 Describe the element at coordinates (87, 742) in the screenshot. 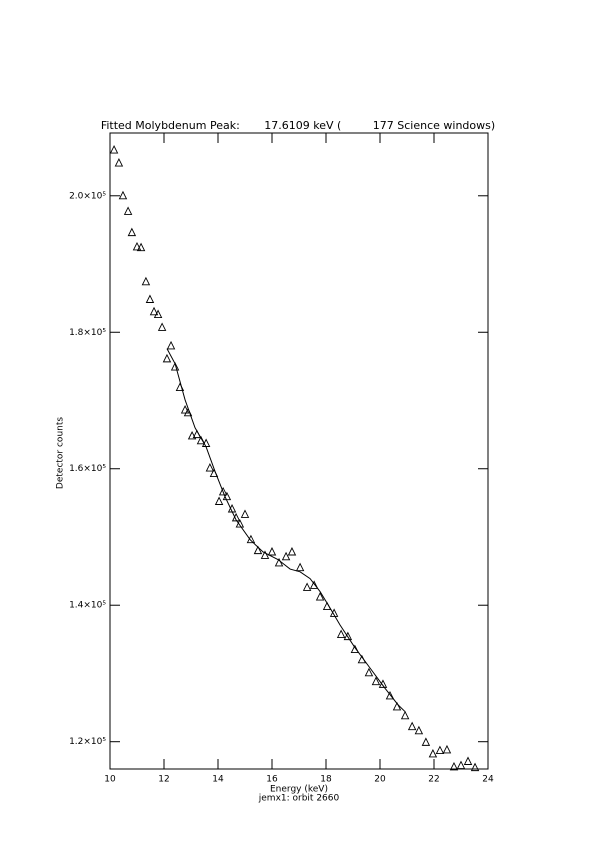

I see `y-tick-label: 1.2×10⁵` at that location.